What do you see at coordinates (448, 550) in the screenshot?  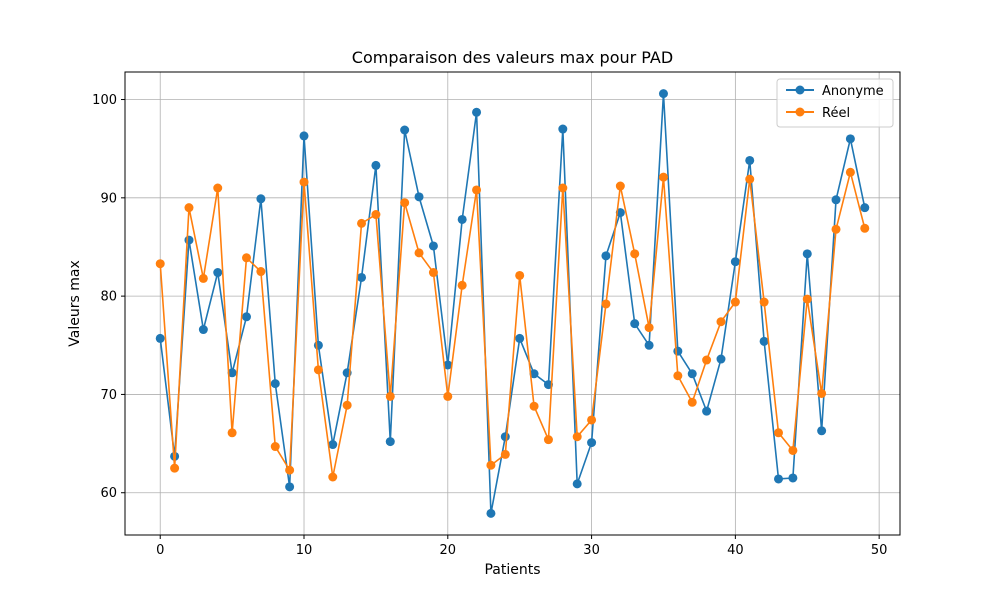 I see `x-tick-label: 20` at bounding box center [448, 550].